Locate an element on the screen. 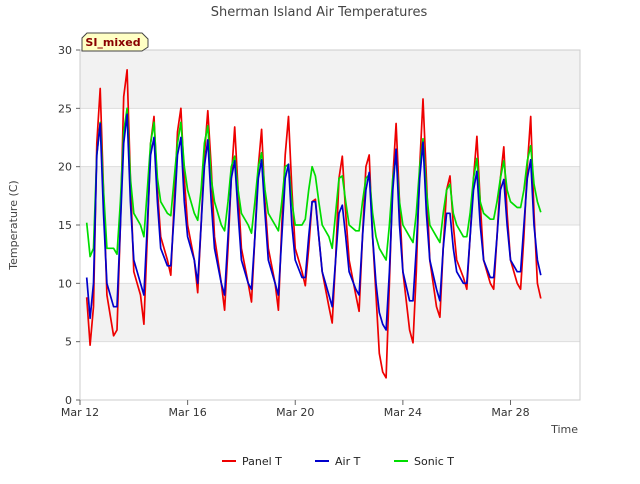  y-tick-label: 25 is located at coordinates (65, 108).